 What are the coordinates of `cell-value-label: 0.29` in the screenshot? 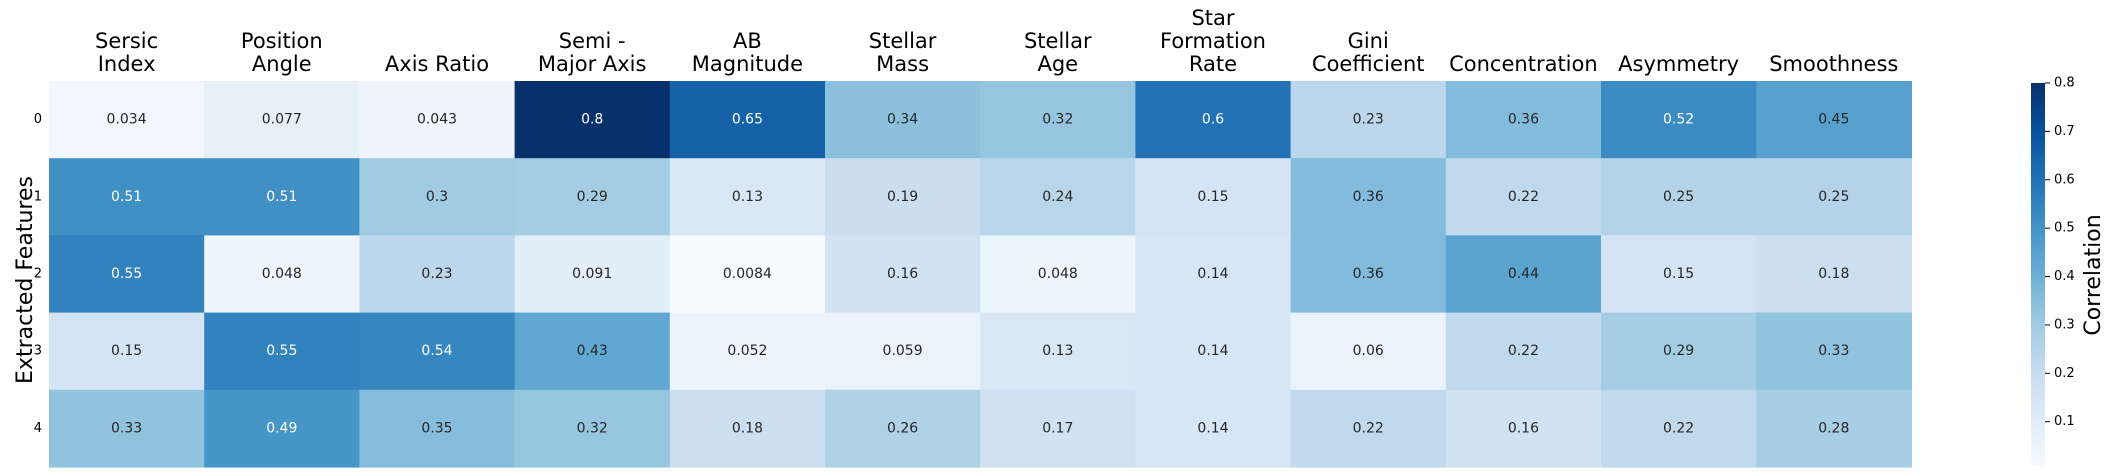 It's located at (592, 197).